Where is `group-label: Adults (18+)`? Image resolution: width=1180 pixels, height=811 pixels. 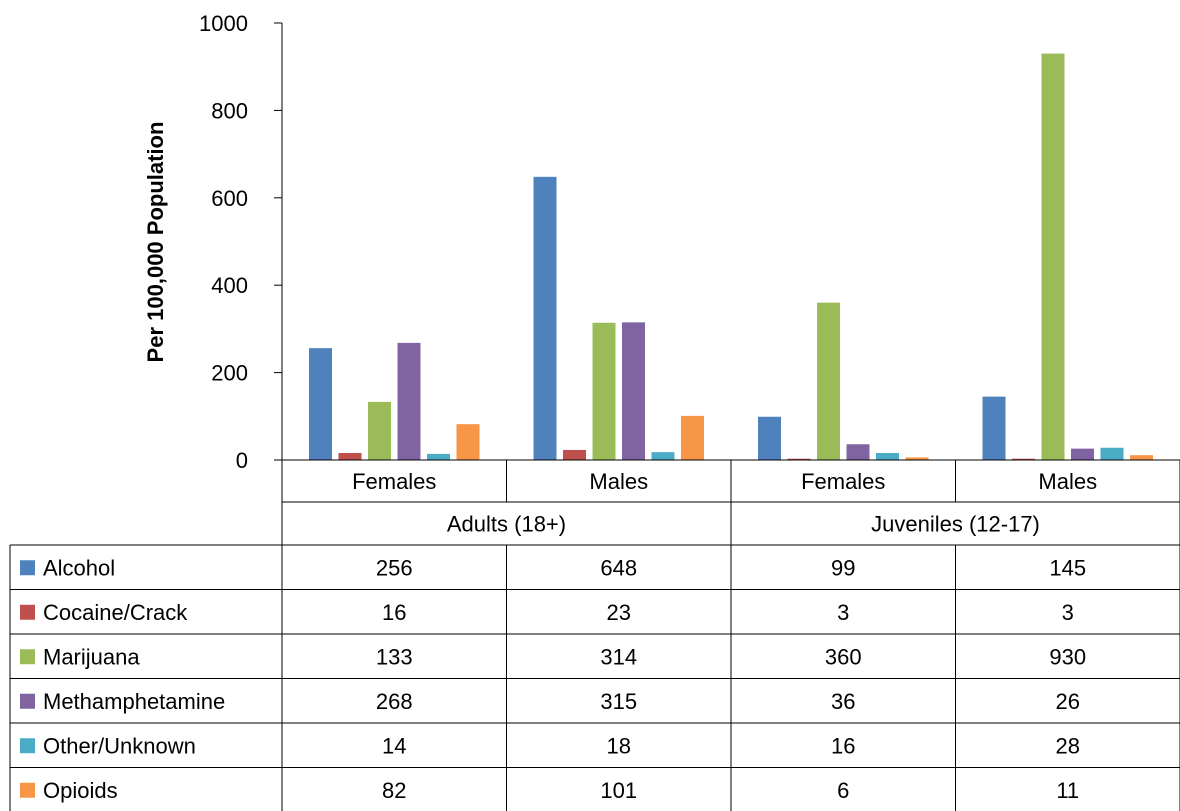 group-label: Adults (18+) is located at coordinates (506, 524).